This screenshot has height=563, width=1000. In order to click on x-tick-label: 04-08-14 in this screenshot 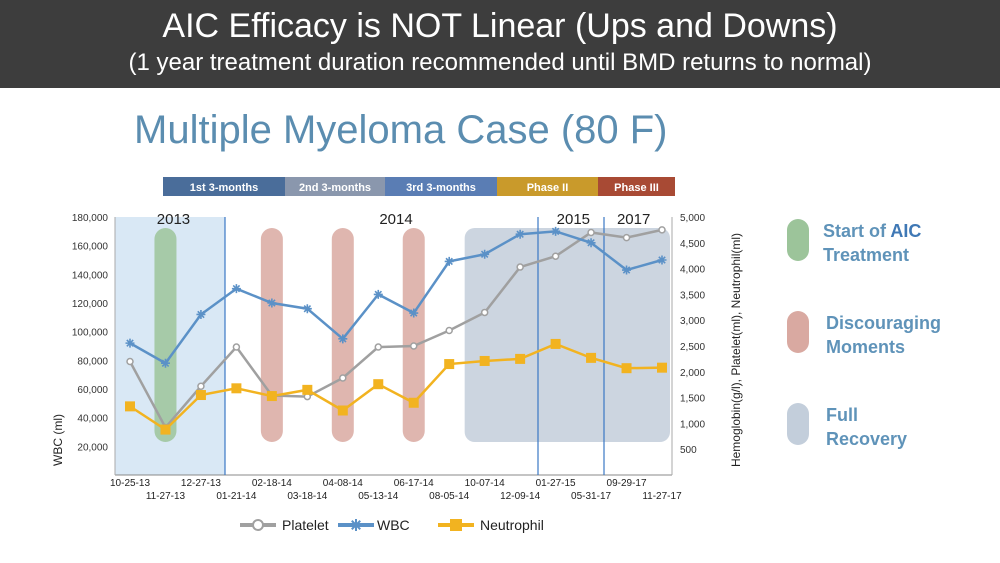, I will do `click(343, 483)`.